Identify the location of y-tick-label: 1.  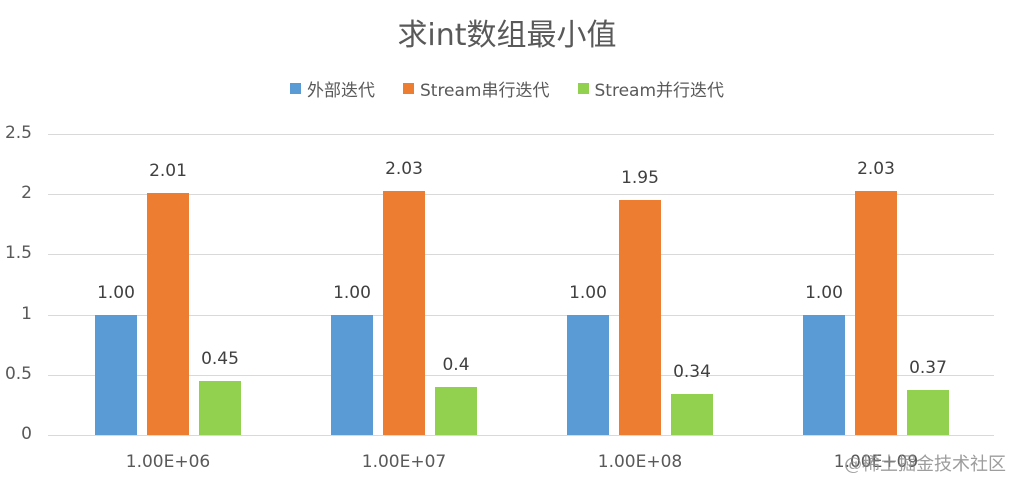
(26, 314).